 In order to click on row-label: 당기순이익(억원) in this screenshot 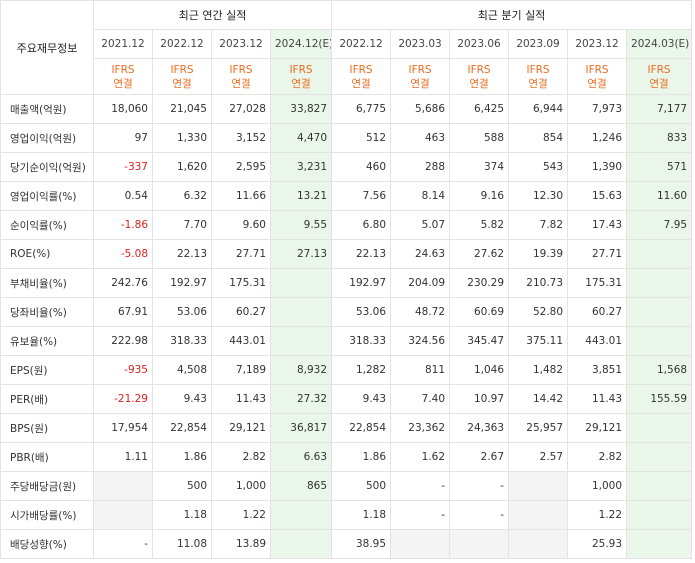, I will do `click(47, 167)`.